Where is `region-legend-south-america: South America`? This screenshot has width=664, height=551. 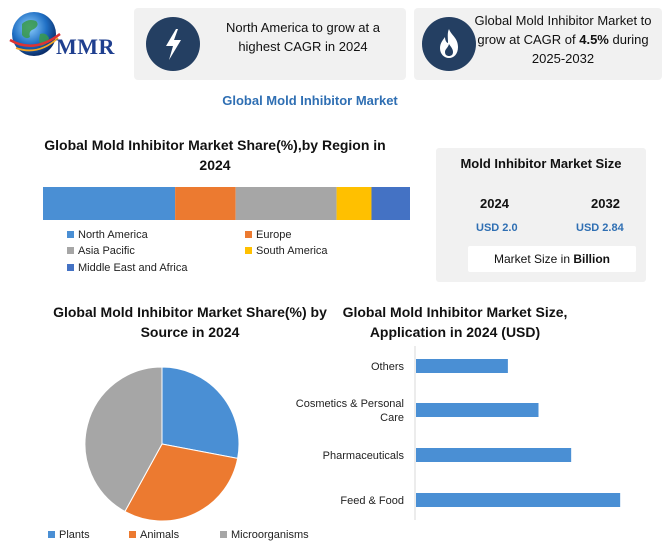
region-legend-south-america: South America is located at coordinates (286, 251).